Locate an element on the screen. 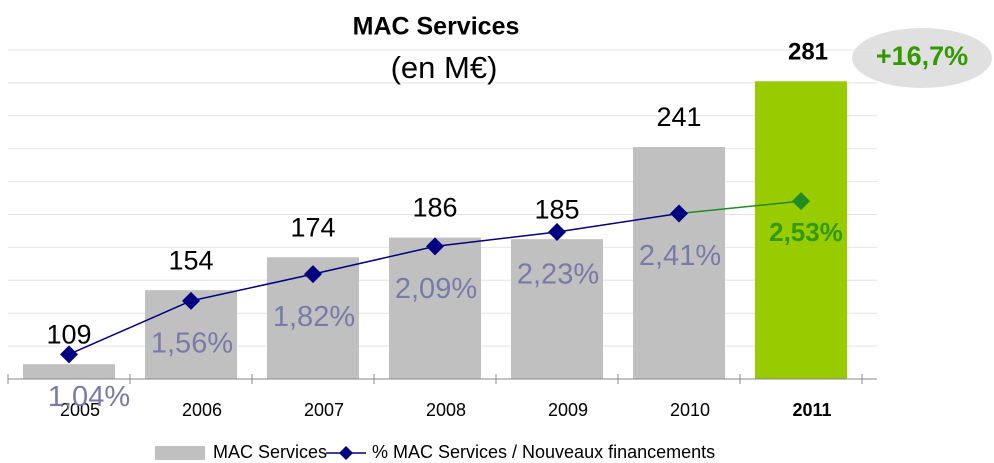  x-tick-label: 2006 is located at coordinates (202, 410).